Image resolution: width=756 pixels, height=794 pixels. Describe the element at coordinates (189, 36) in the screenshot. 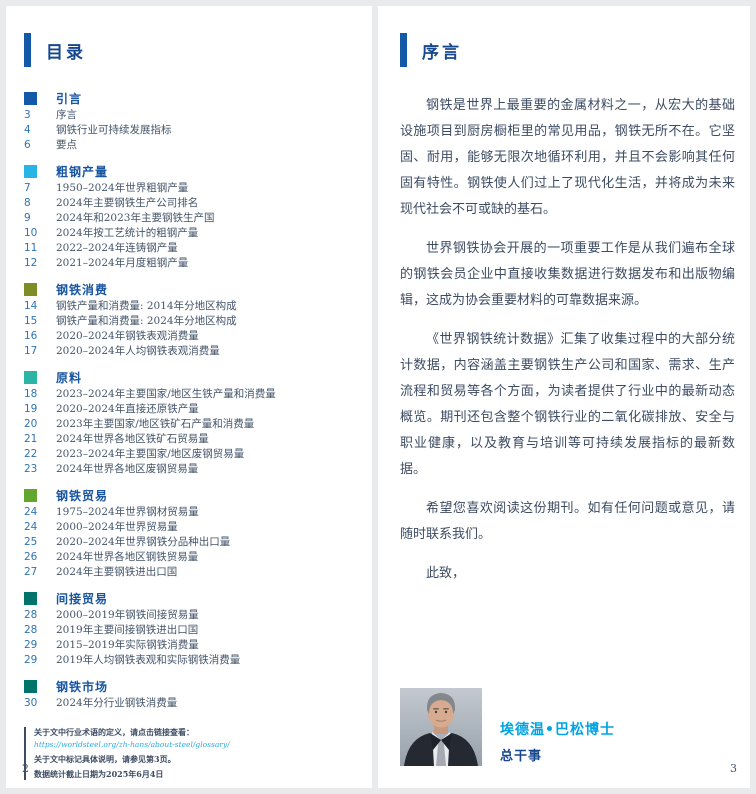

I see `toc-header: 目录` at that location.